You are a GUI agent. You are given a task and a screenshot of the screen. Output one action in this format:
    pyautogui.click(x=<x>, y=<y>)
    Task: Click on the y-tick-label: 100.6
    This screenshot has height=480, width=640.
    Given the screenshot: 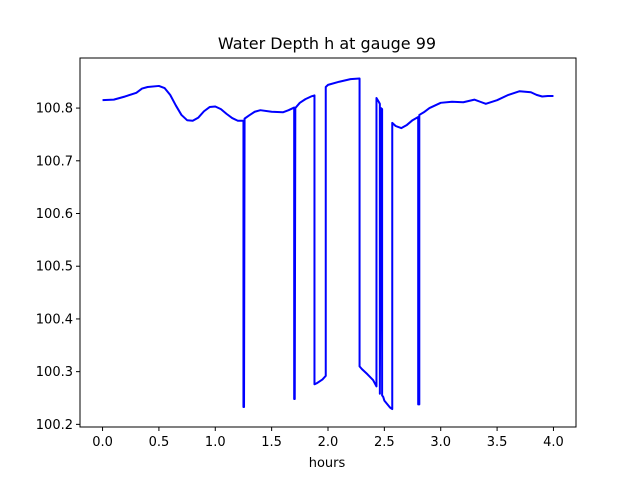 What is the action you would take?
    pyautogui.click(x=54, y=214)
    